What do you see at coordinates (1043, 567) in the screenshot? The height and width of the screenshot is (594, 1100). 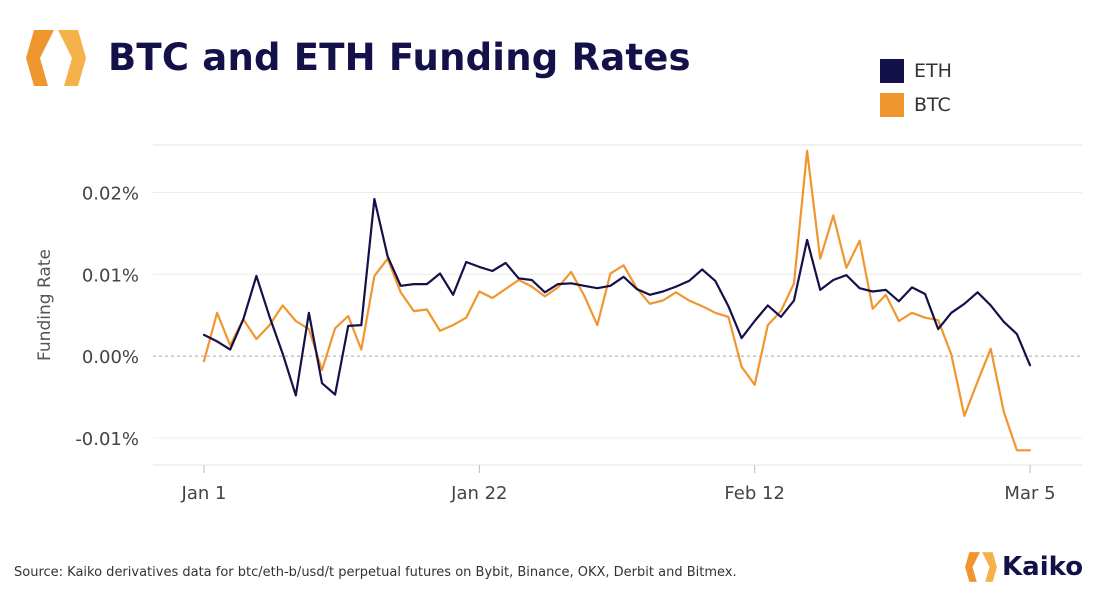 I see `brand-name: Kaiko` at bounding box center [1043, 567].